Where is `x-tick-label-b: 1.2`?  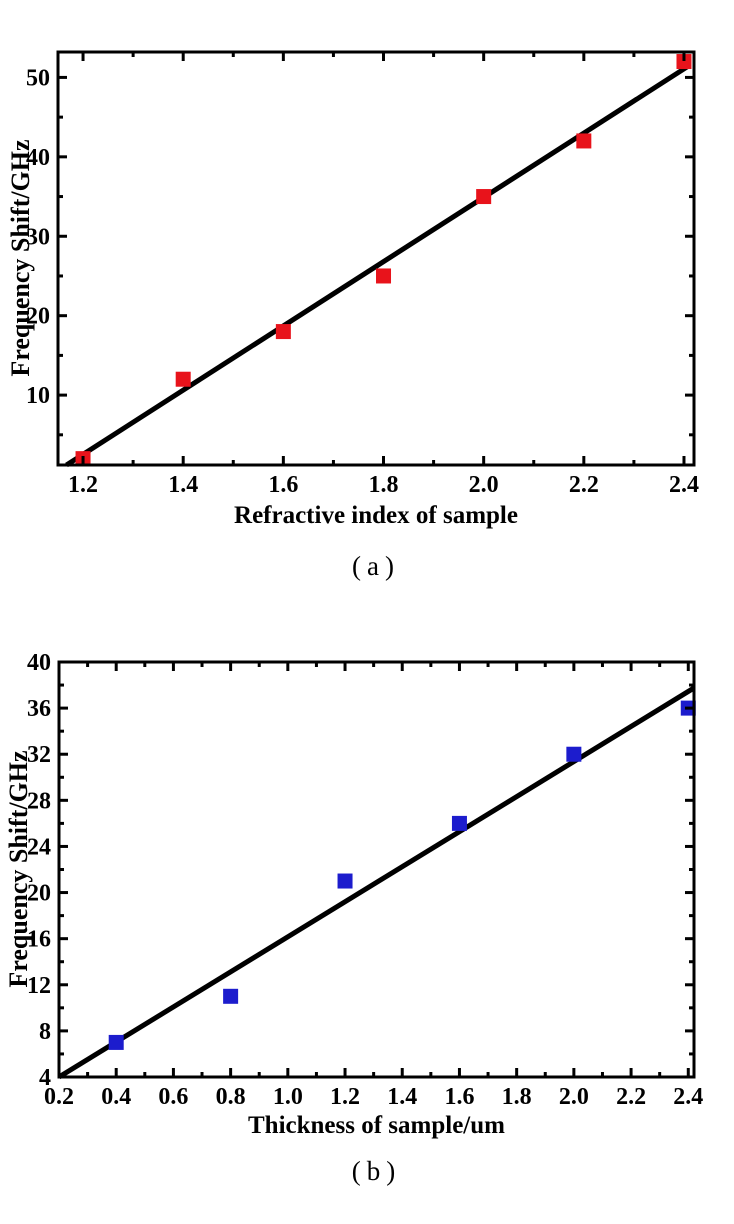 x-tick-label-b: 1.2 is located at coordinates (345, 1097).